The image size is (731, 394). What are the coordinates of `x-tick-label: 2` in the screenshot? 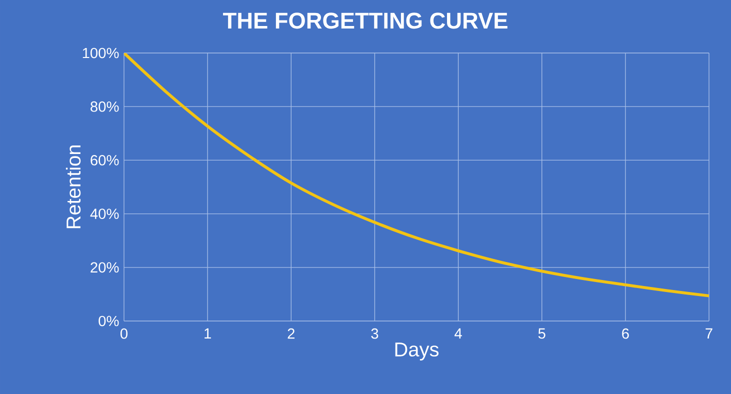 It's located at (291, 333).